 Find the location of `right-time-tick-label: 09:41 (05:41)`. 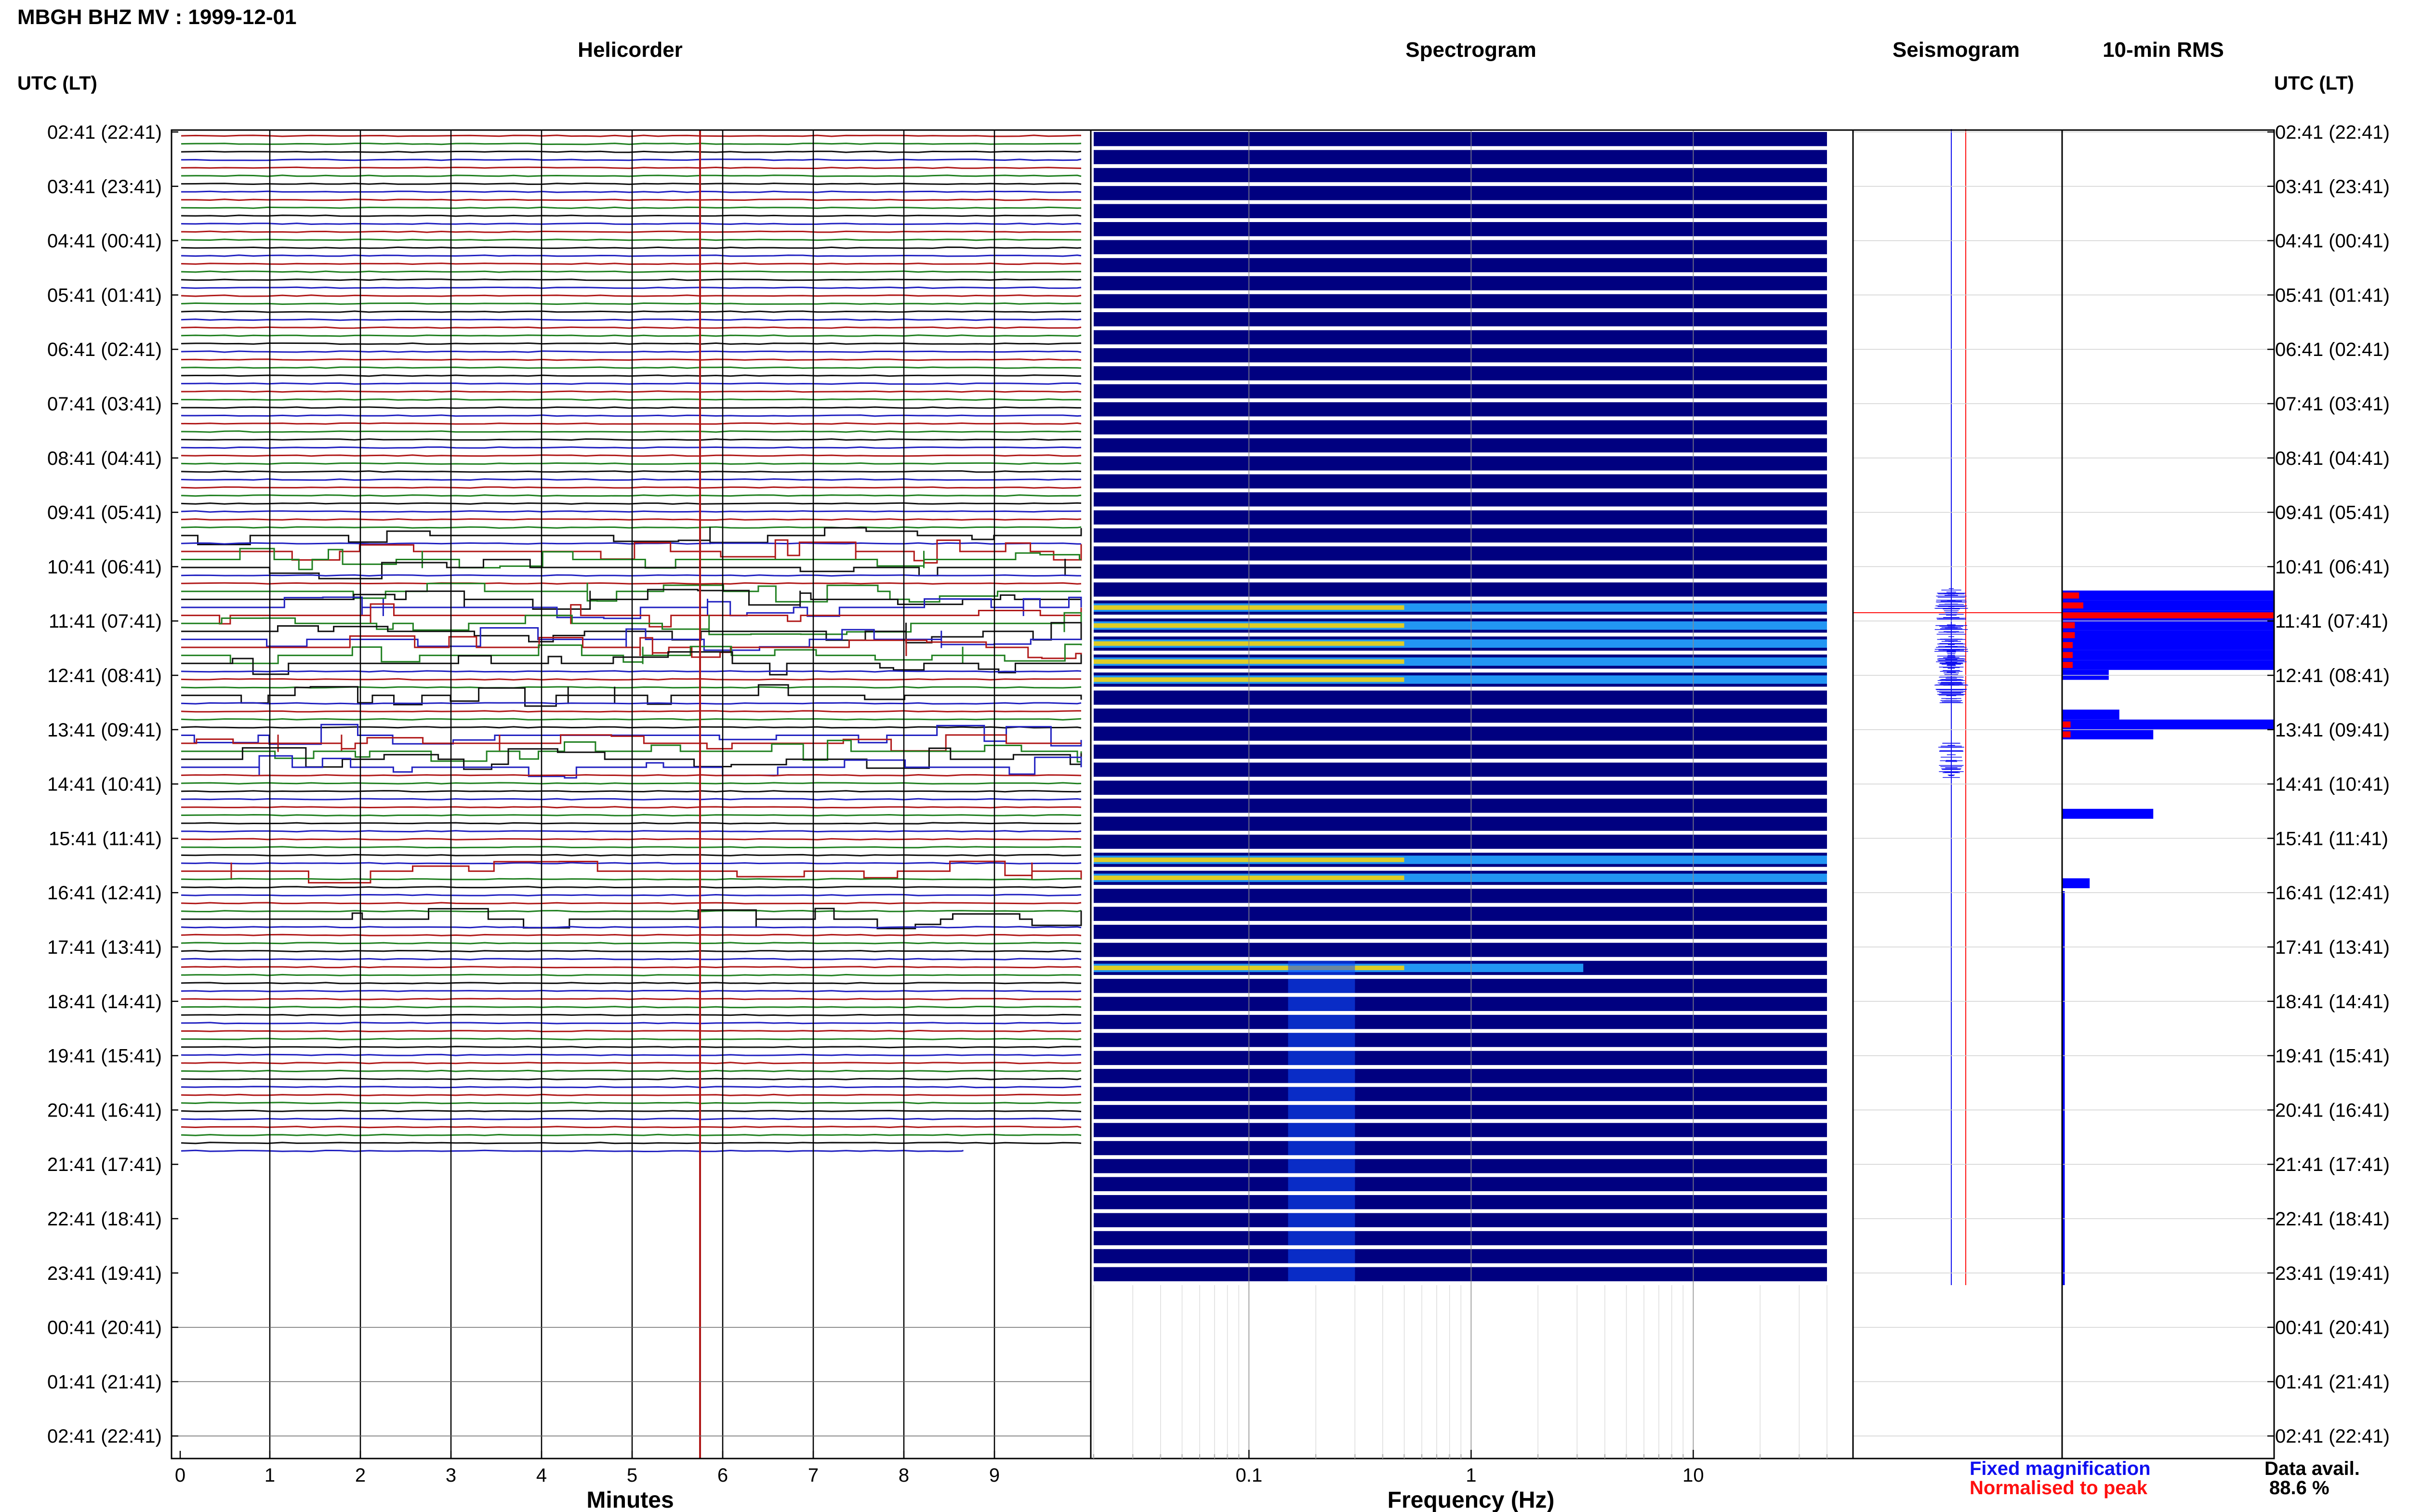

right-time-tick-label: 09:41 (05:41) is located at coordinates (2332, 513).